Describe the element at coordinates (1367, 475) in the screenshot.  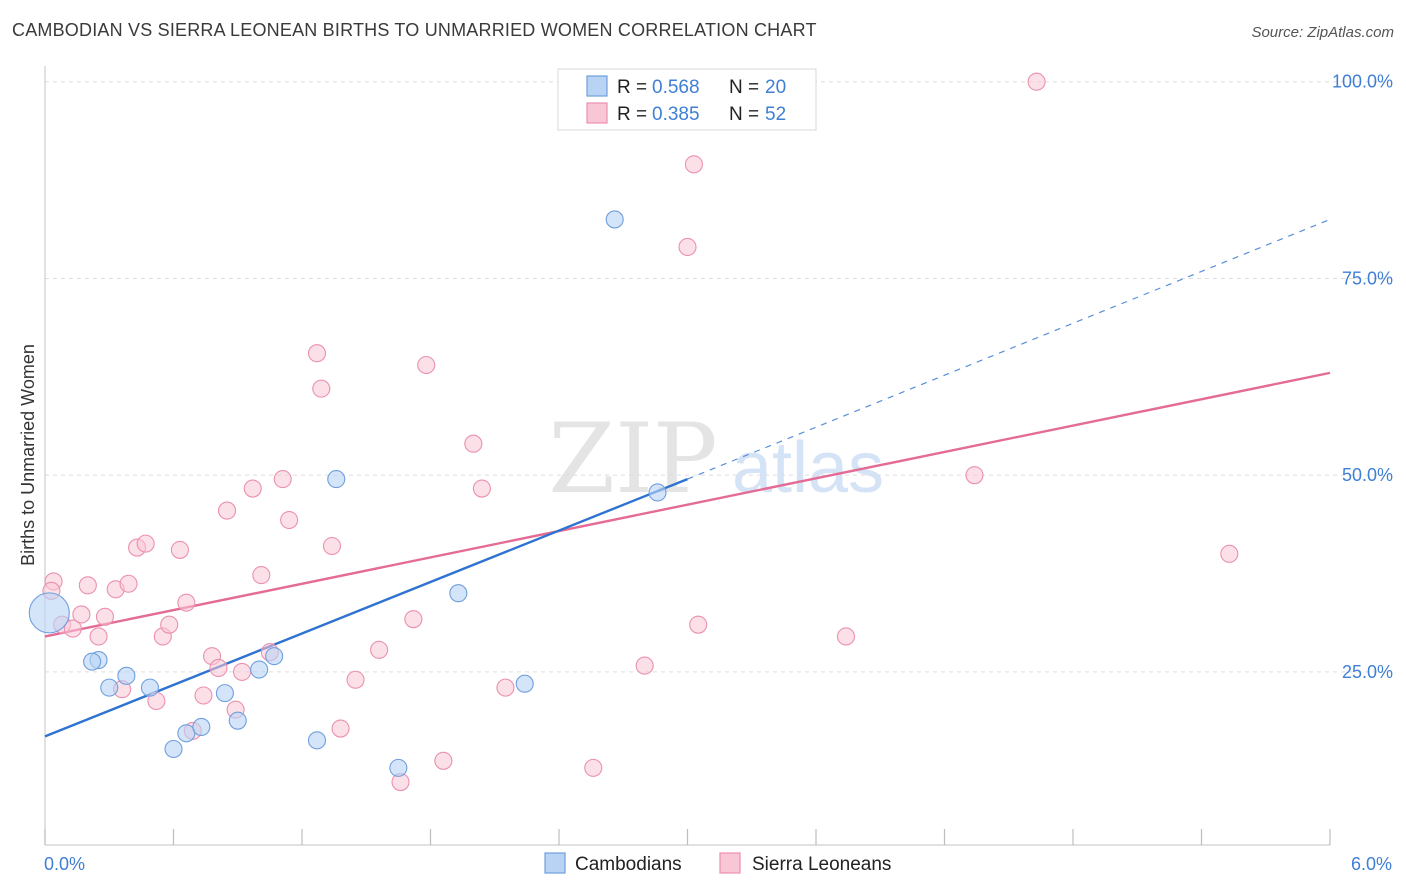
I see `y-tick-label: 50.0%` at that location.